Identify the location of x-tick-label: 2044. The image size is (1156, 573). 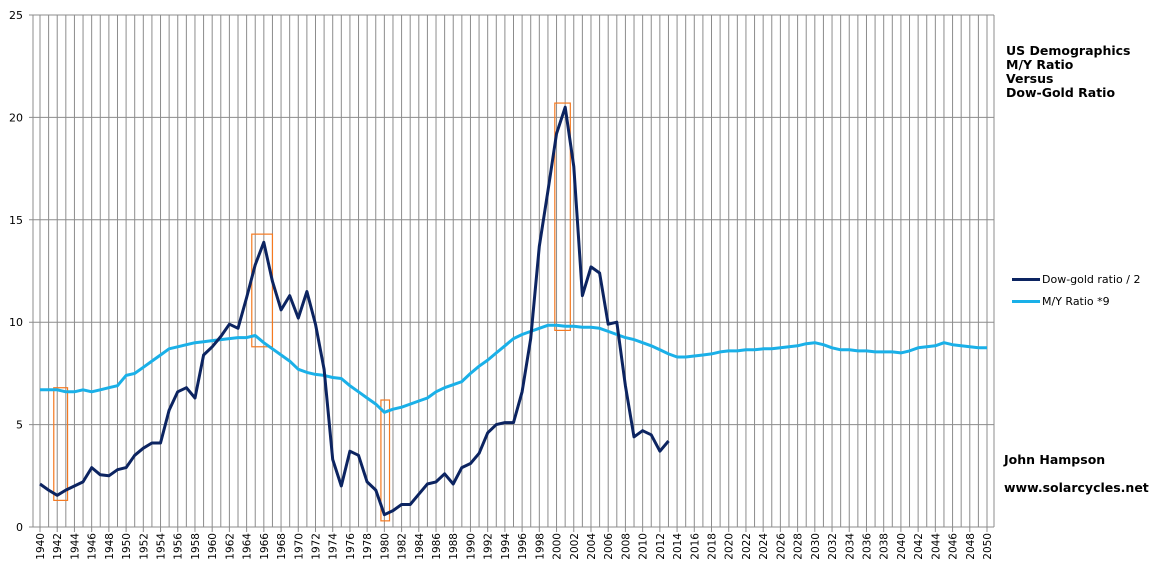
(936, 546).